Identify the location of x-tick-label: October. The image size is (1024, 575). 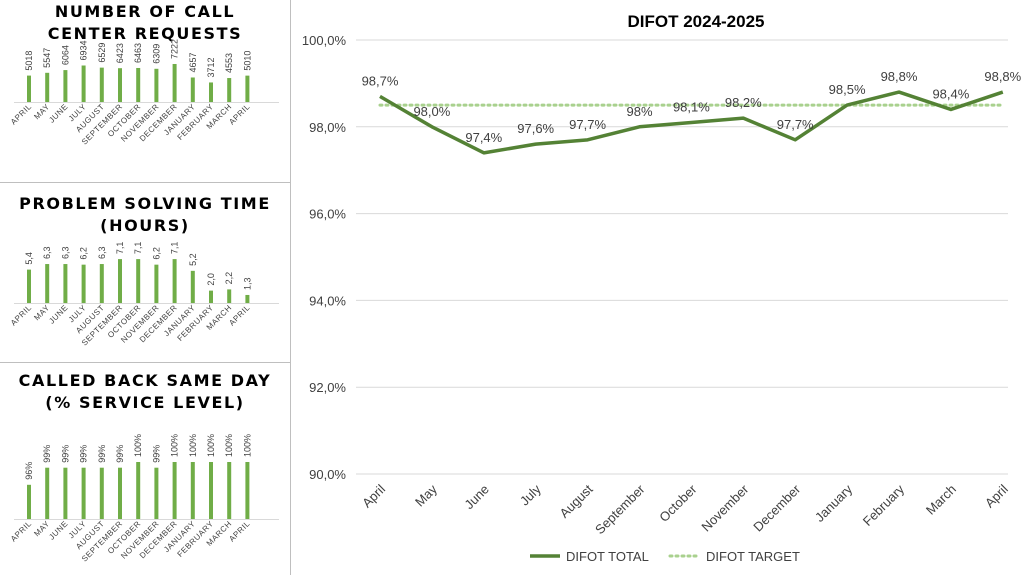
(678, 503).